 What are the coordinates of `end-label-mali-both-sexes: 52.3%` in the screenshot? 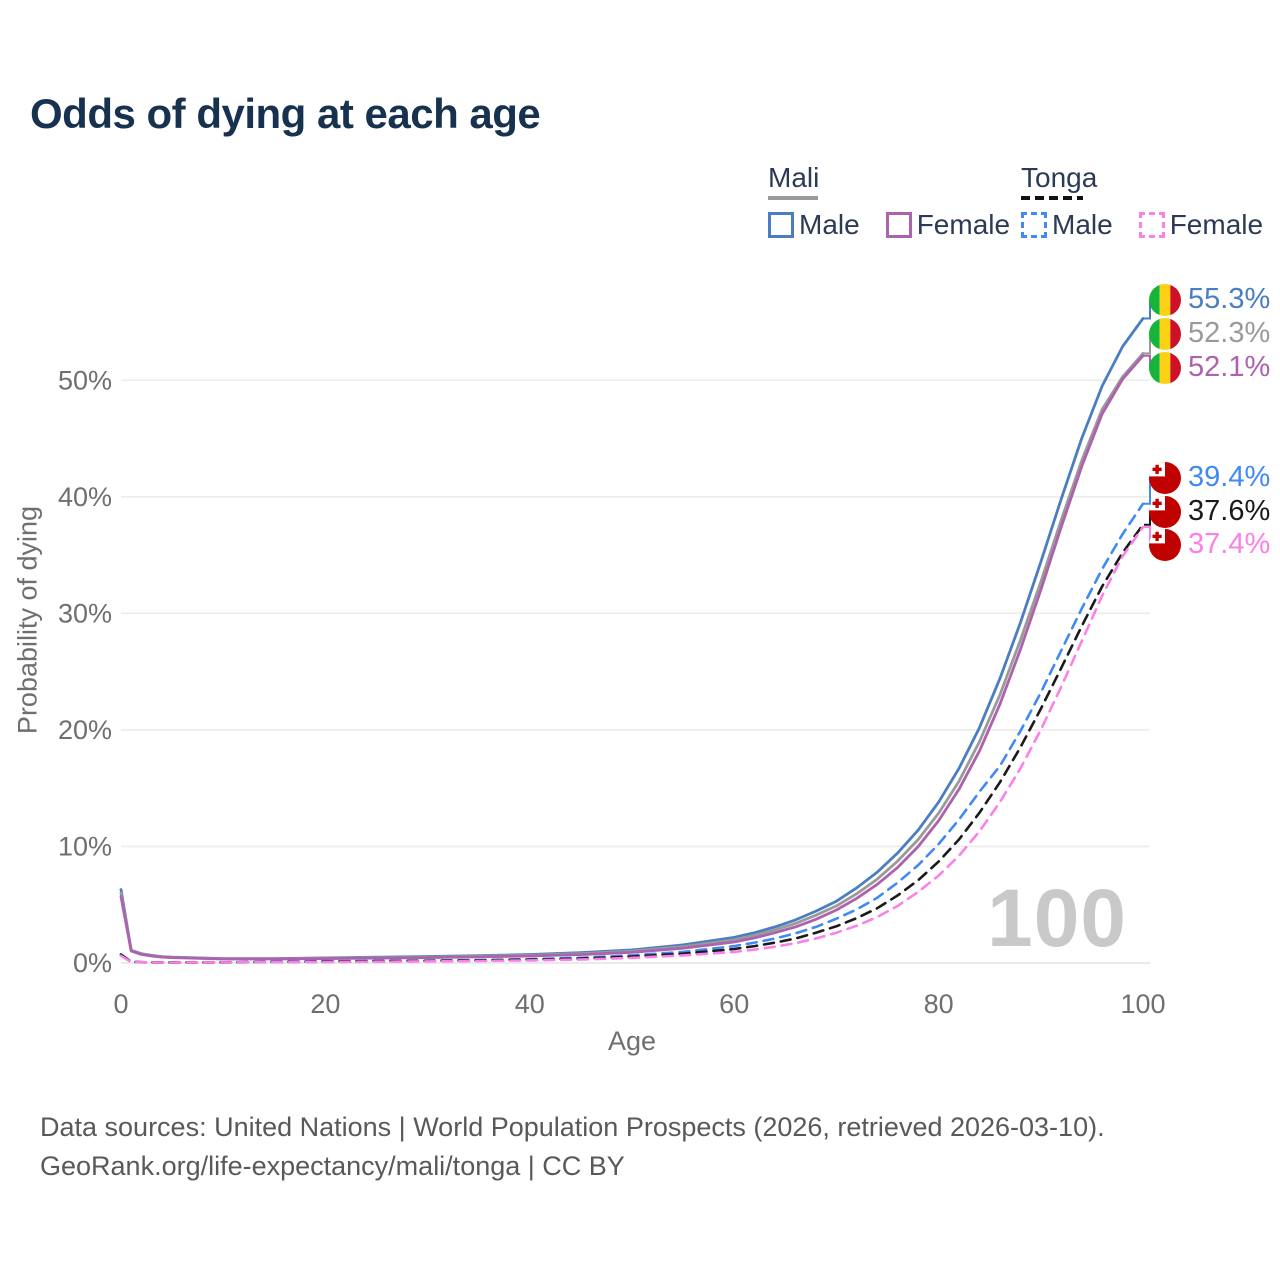 It's located at (1209, 333).